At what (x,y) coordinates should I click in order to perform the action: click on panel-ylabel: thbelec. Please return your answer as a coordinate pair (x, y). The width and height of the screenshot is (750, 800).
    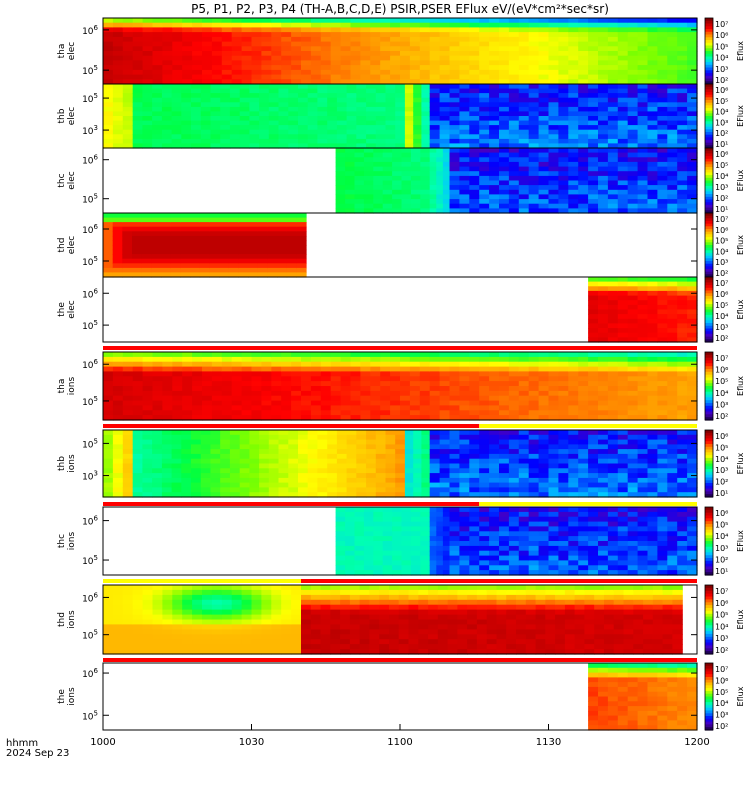
    Looking at the image, I should click on (67, 116).